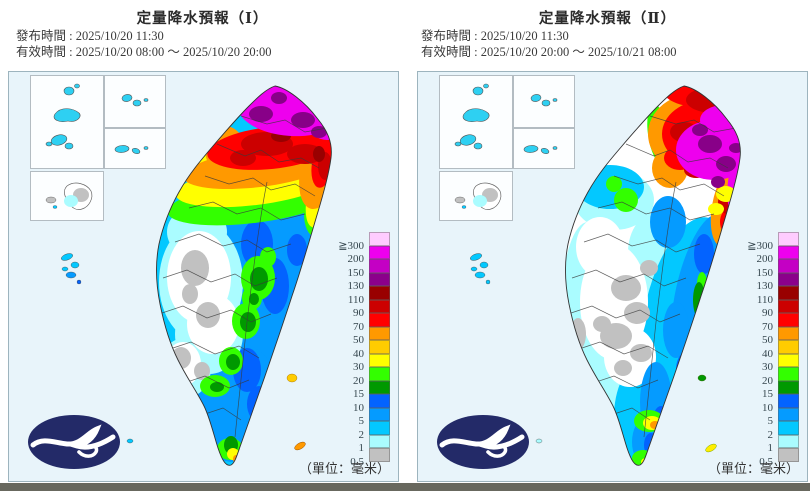 The height and width of the screenshot is (491, 810). I want to click on rainfall-legend-1: ≧300 200 150 130 110 90 70 50 40 30 20 15 10 5 2 1 0.5, so click(354, 350).